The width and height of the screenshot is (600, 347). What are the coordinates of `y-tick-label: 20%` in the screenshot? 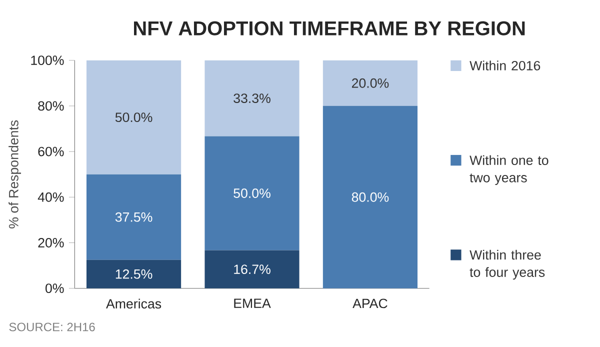 It's located at (51, 243).